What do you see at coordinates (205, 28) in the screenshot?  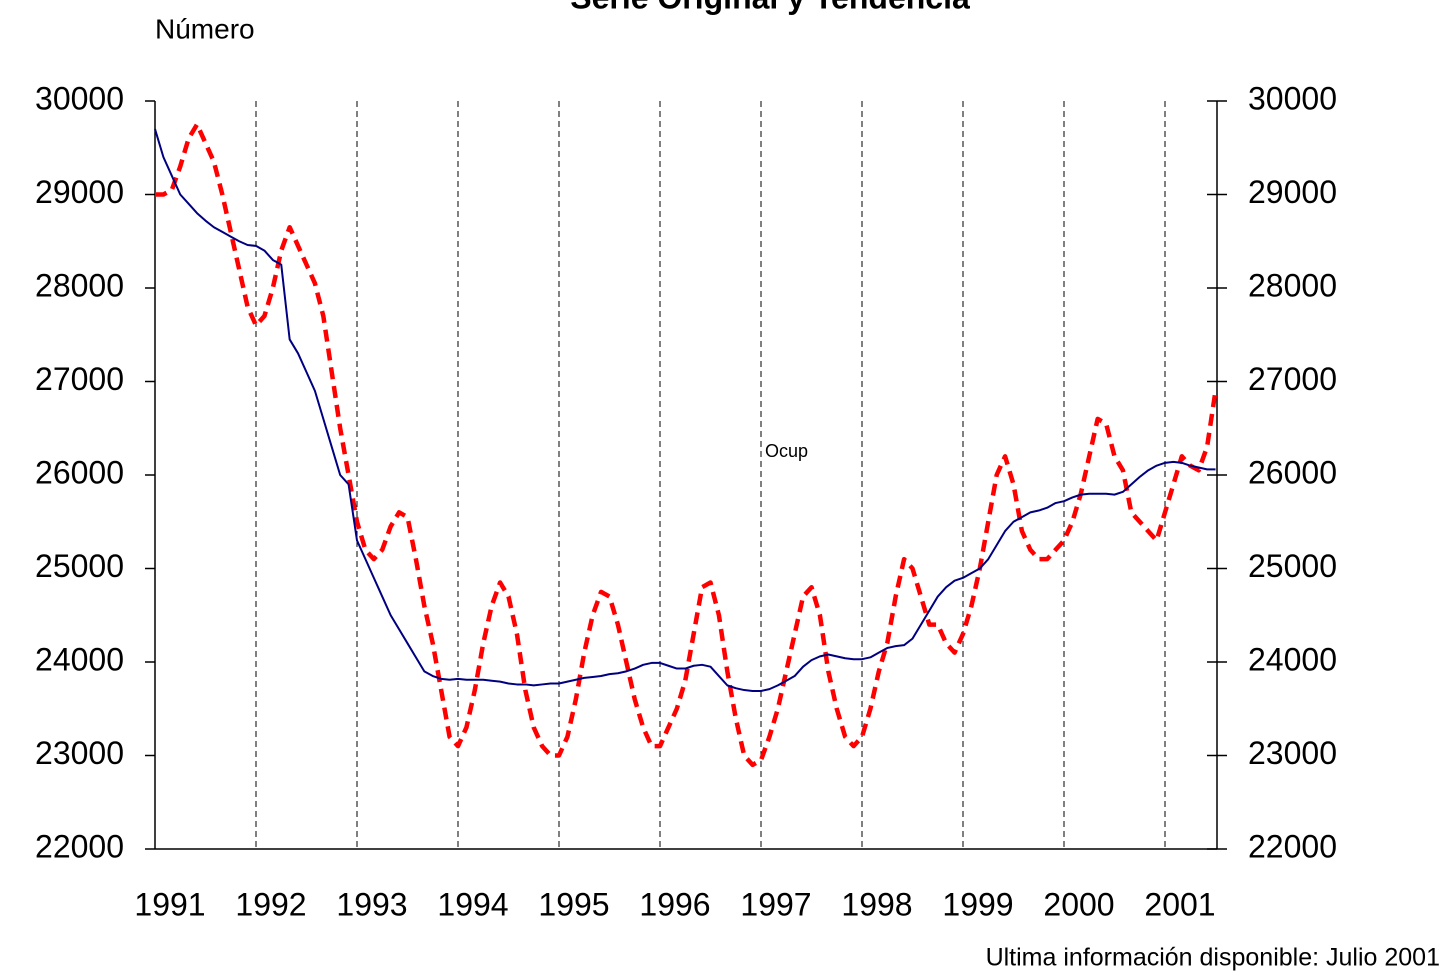 I see `y-axis-label: Número` at bounding box center [205, 28].